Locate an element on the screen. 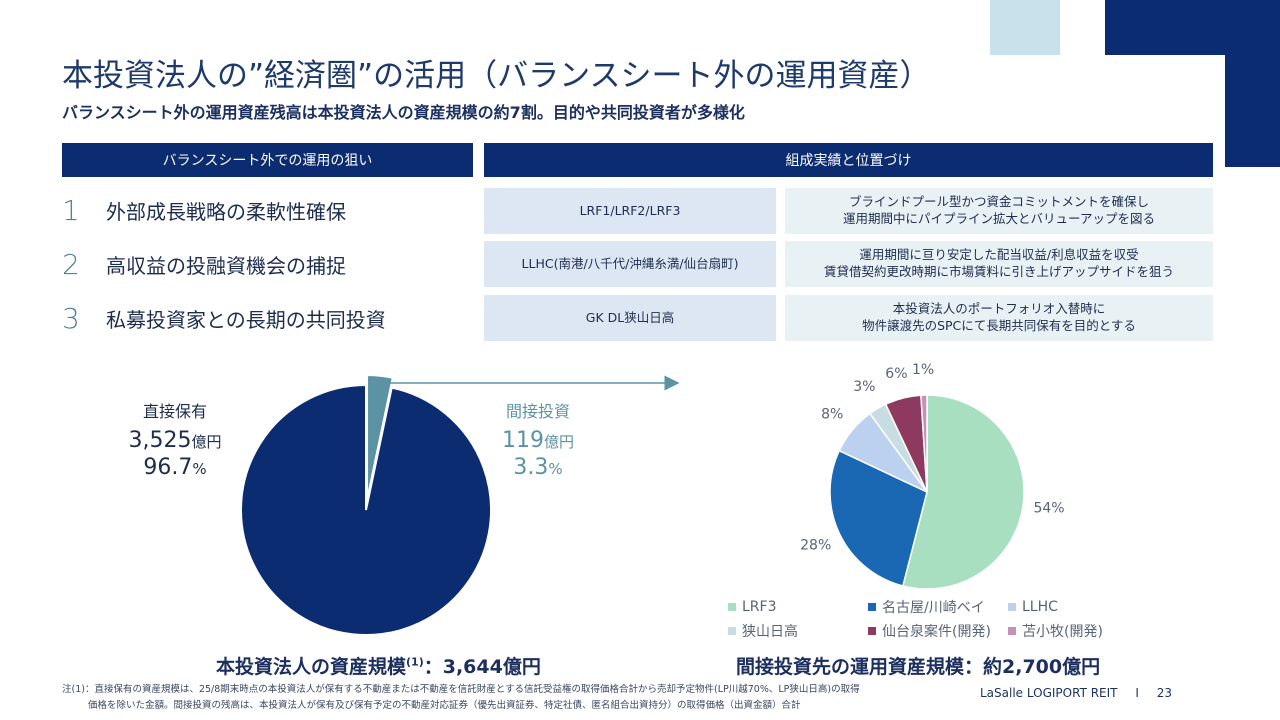 Image resolution: width=1280 pixels, height=720 pixels. indirect-scale-caption: 間接投資先の運用資産規模：約2,700億円 is located at coordinates (918, 667).